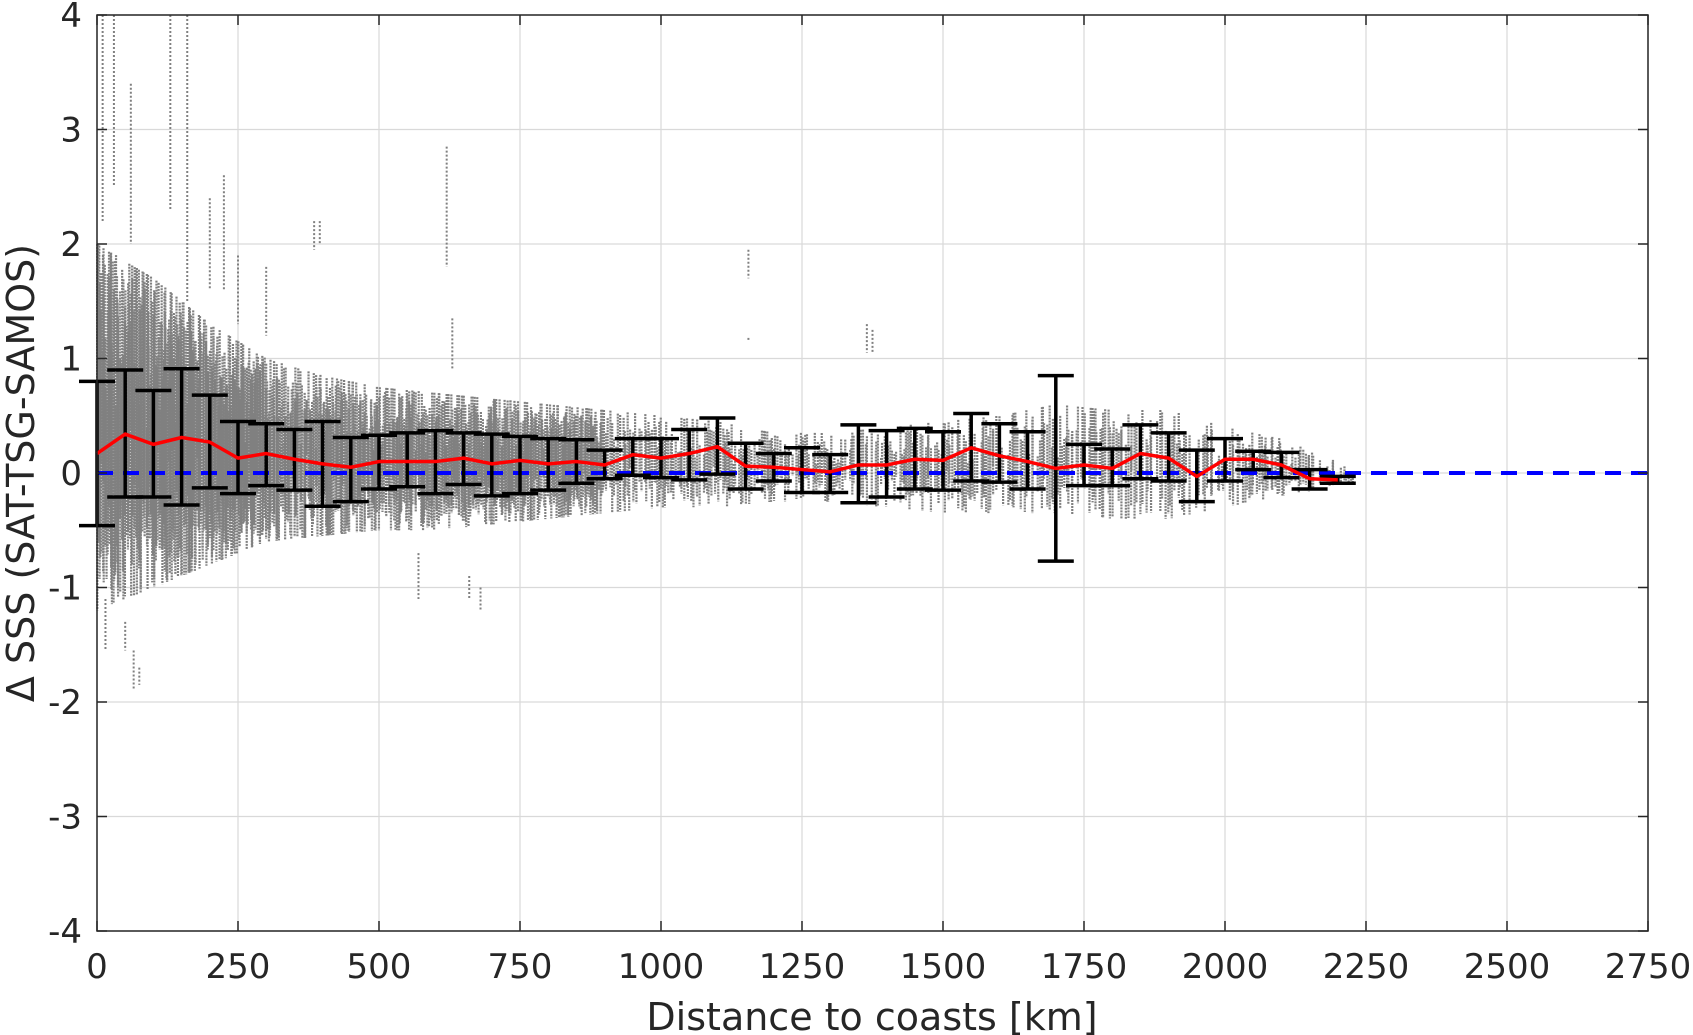  What do you see at coordinates (65, 589) in the screenshot?
I see `y-tick-label: -1` at bounding box center [65, 589].